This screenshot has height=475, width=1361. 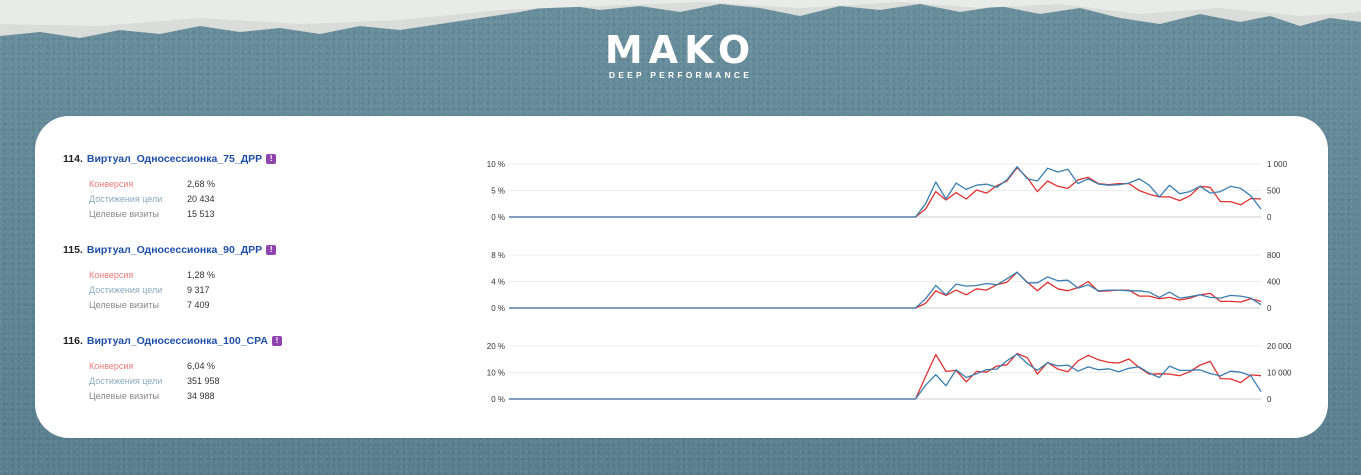 I want to click on metric-conversion: Конверсия 6,04 %, so click(x=199, y=366).